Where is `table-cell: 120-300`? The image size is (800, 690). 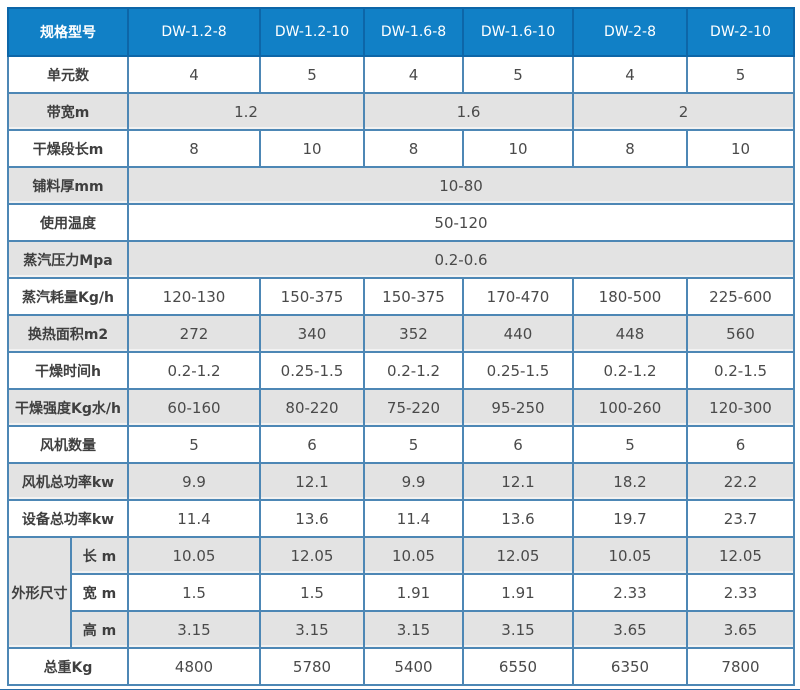
table-cell: 120-300 is located at coordinates (740, 407).